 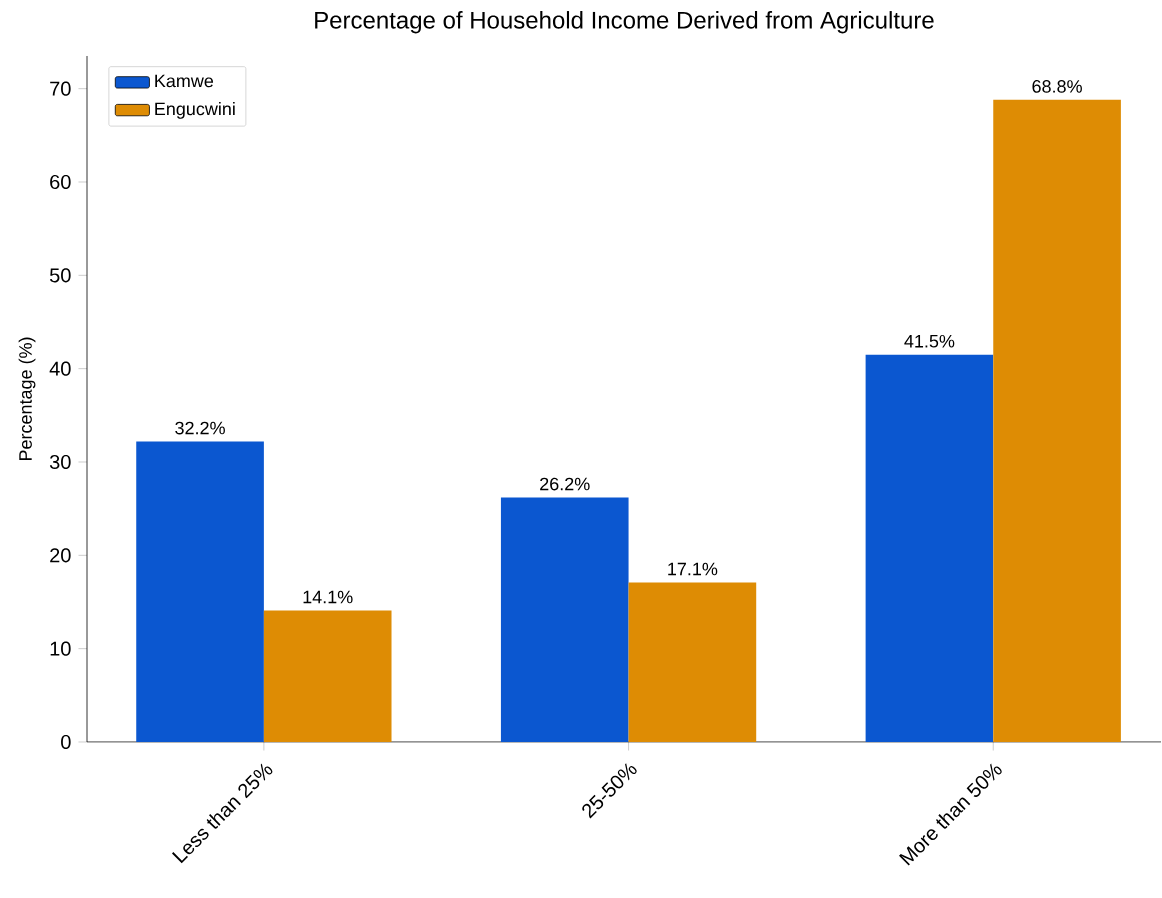 I want to click on data-label: 26.2%, so click(x=565, y=484).